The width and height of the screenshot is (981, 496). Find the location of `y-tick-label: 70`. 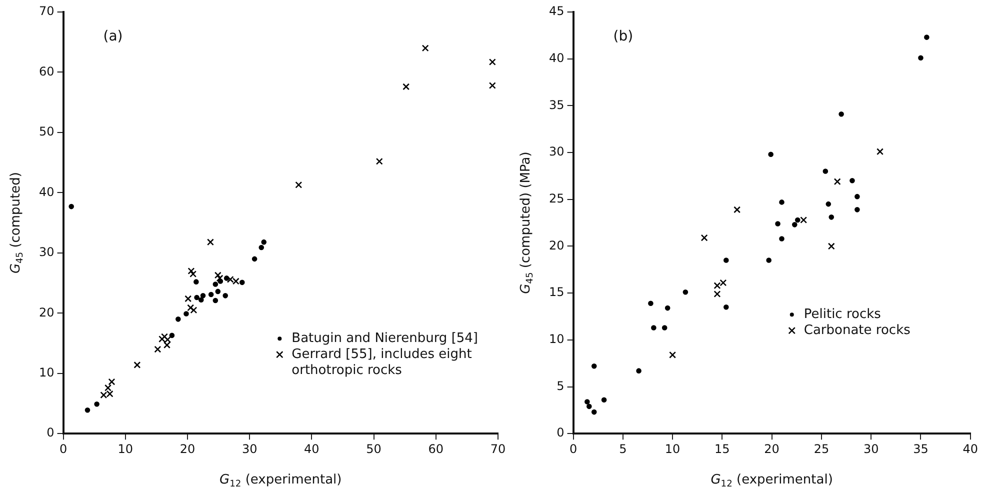

y-tick-label: 70 is located at coordinates (46, 11).